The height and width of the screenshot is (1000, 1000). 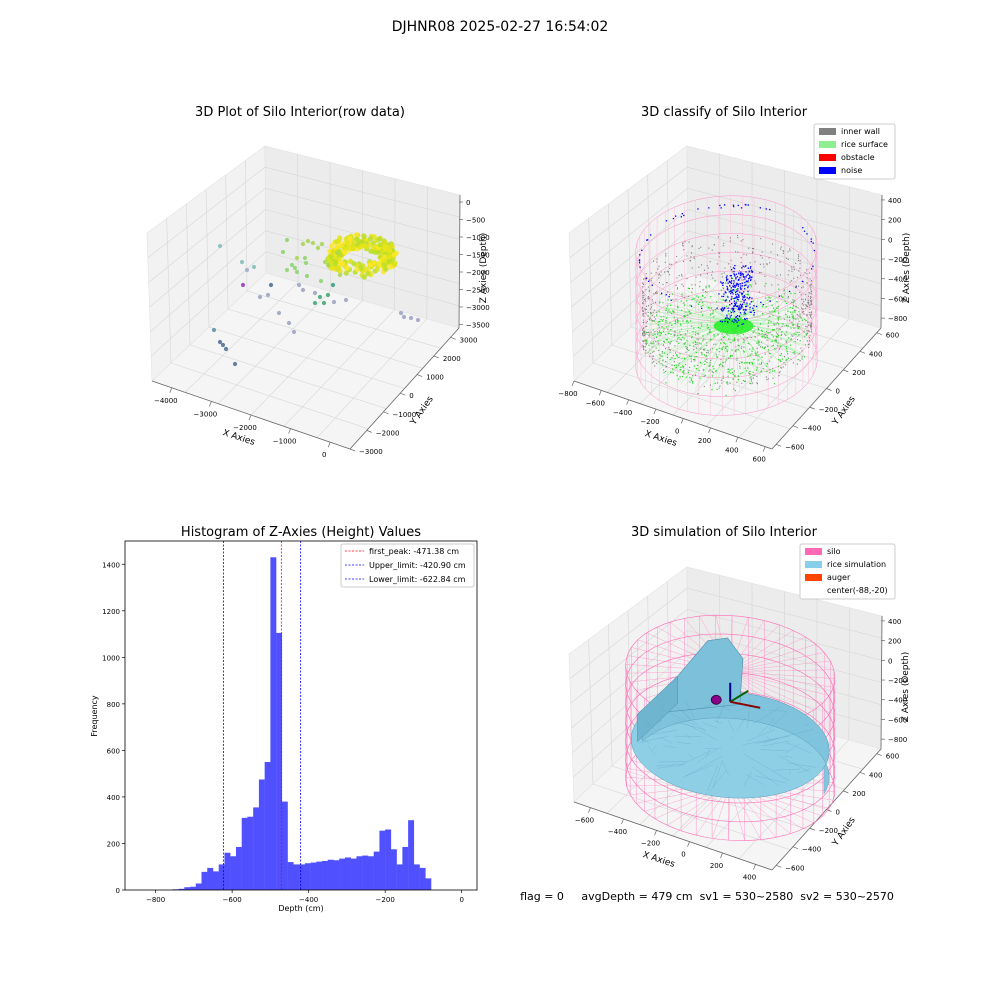 I want to click on x-tick-mark, so click(x=655, y=833).